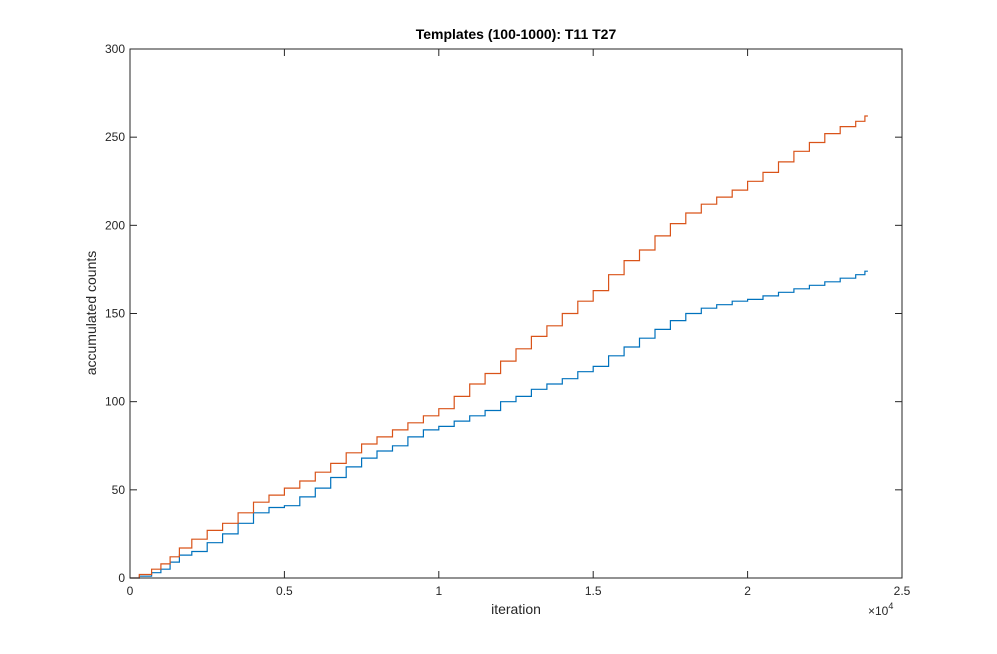 Image resolution: width=997 pixels, height=654 pixels. I want to click on y-tick-label: 250, so click(115, 137).